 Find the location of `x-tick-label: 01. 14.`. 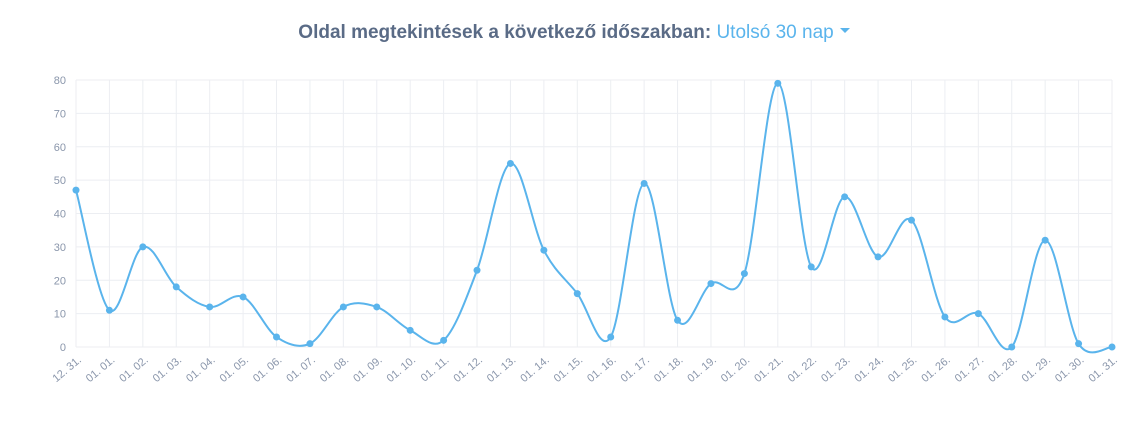

x-tick-label: 01. 14. is located at coordinates (534, 369).